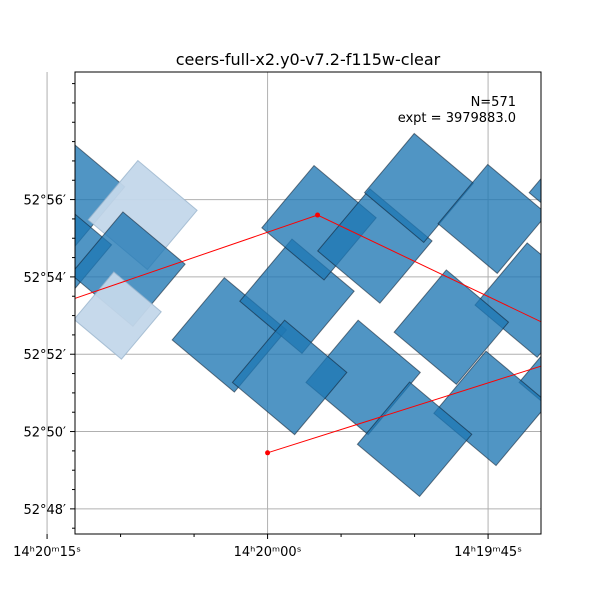  Describe the element at coordinates (488, 552) in the screenshot. I see `x-tick-label: 14ʰ19ᵐ45ˢ` at that location.